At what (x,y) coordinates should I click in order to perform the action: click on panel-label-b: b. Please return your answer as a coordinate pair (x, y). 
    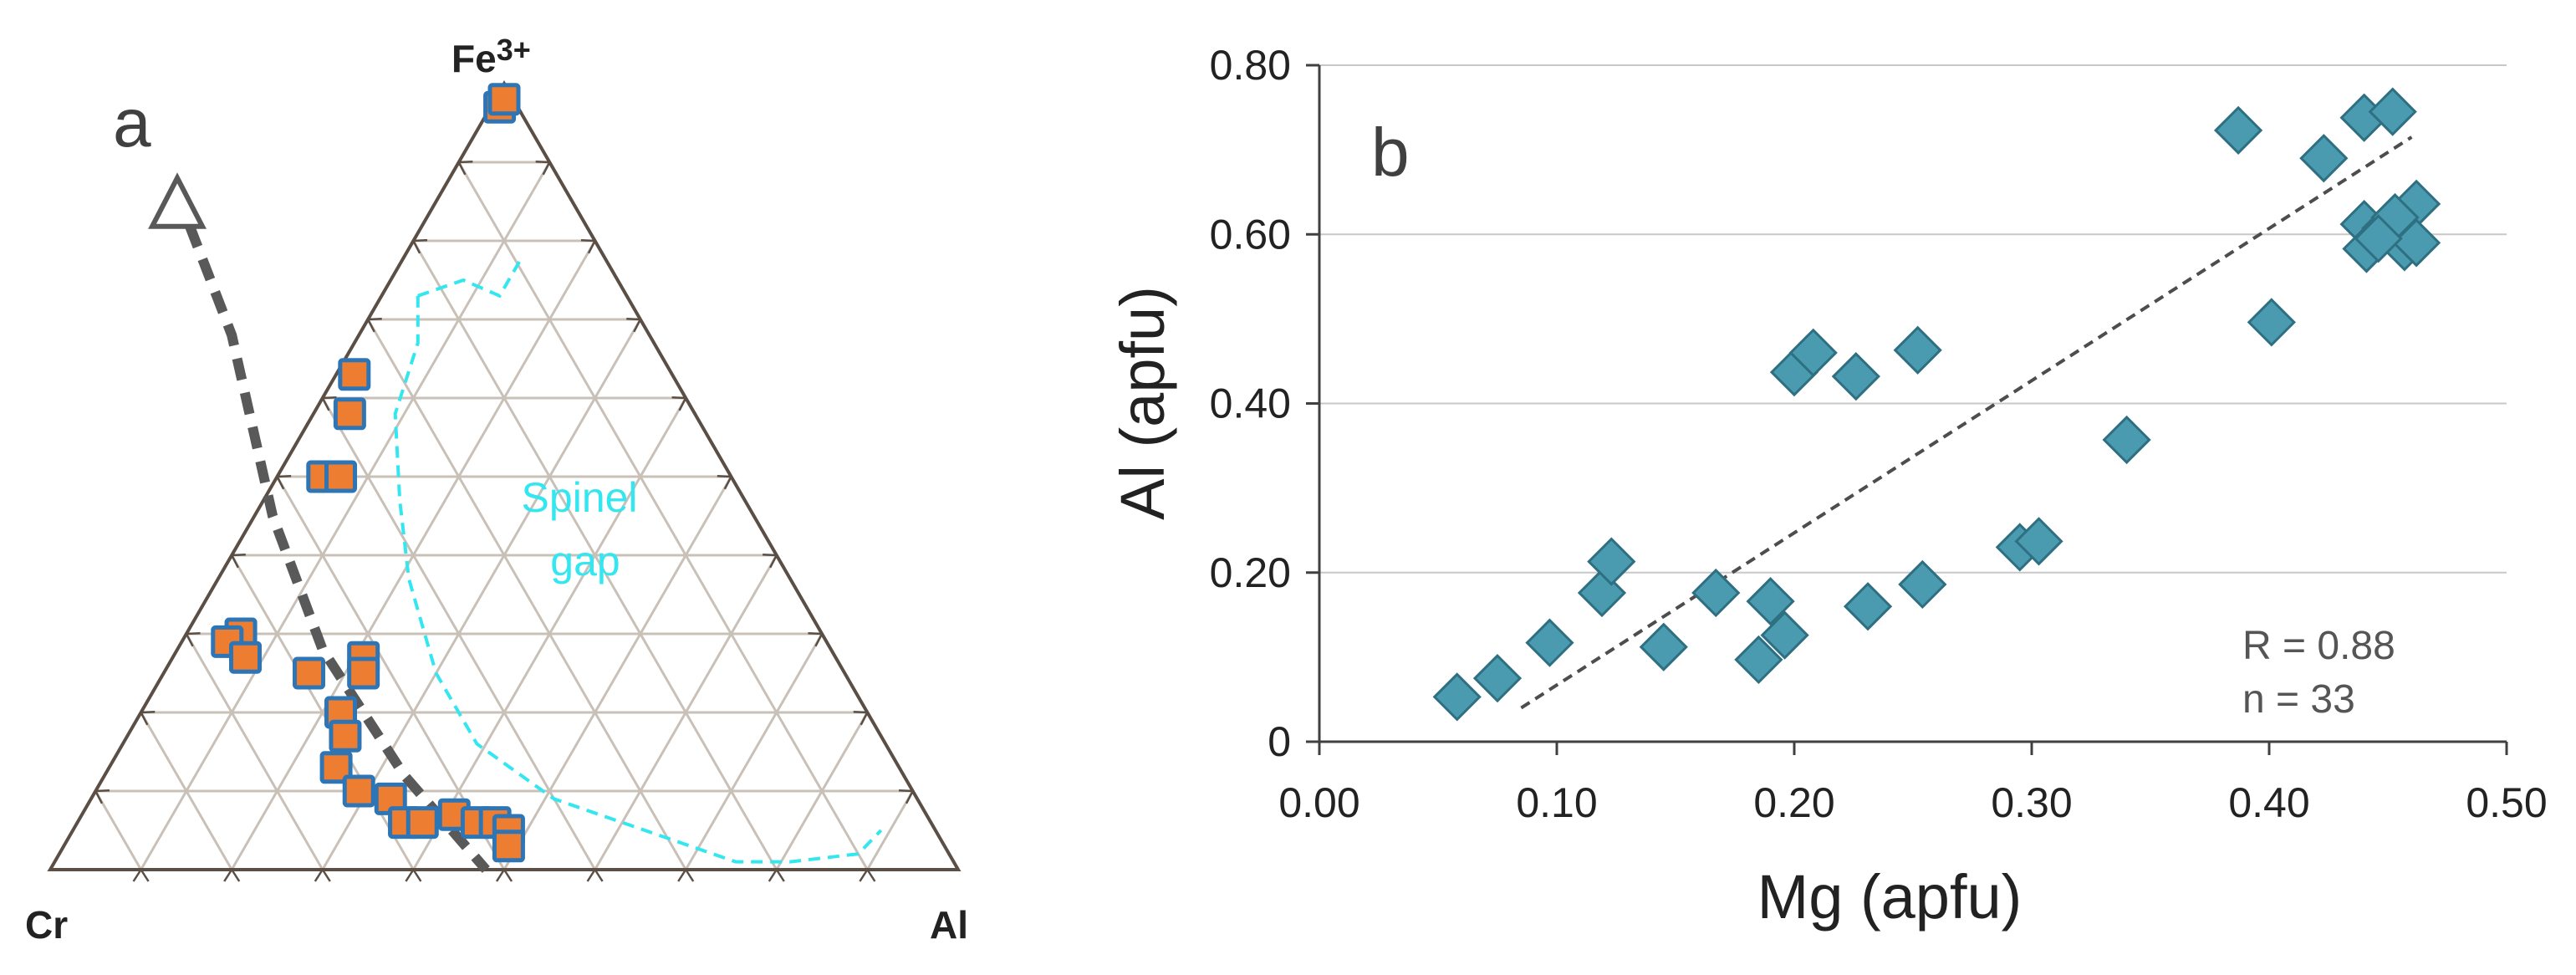
    Looking at the image, I should click on (1391, 153).